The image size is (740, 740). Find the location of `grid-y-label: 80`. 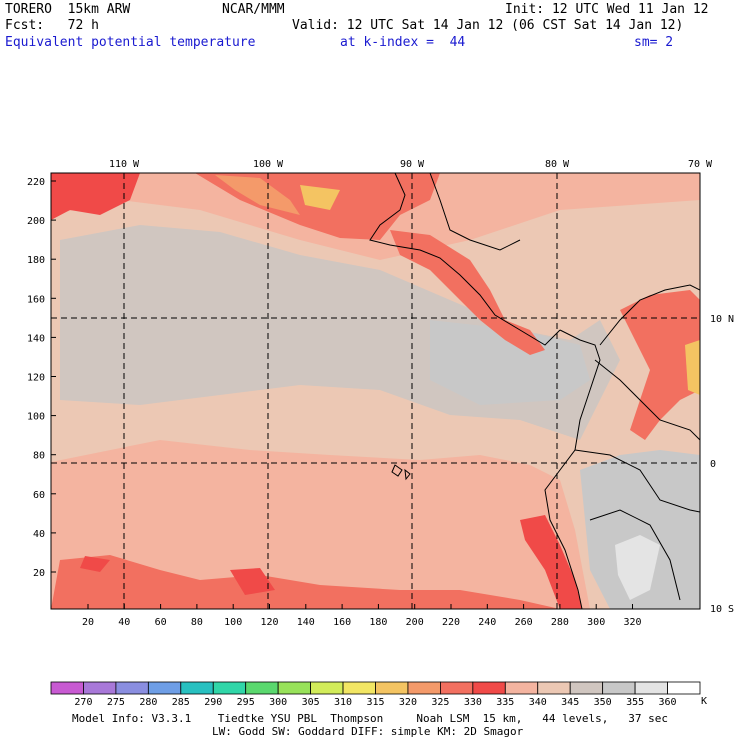

grid-y-label: 80 is located at coordinates (39, 456).